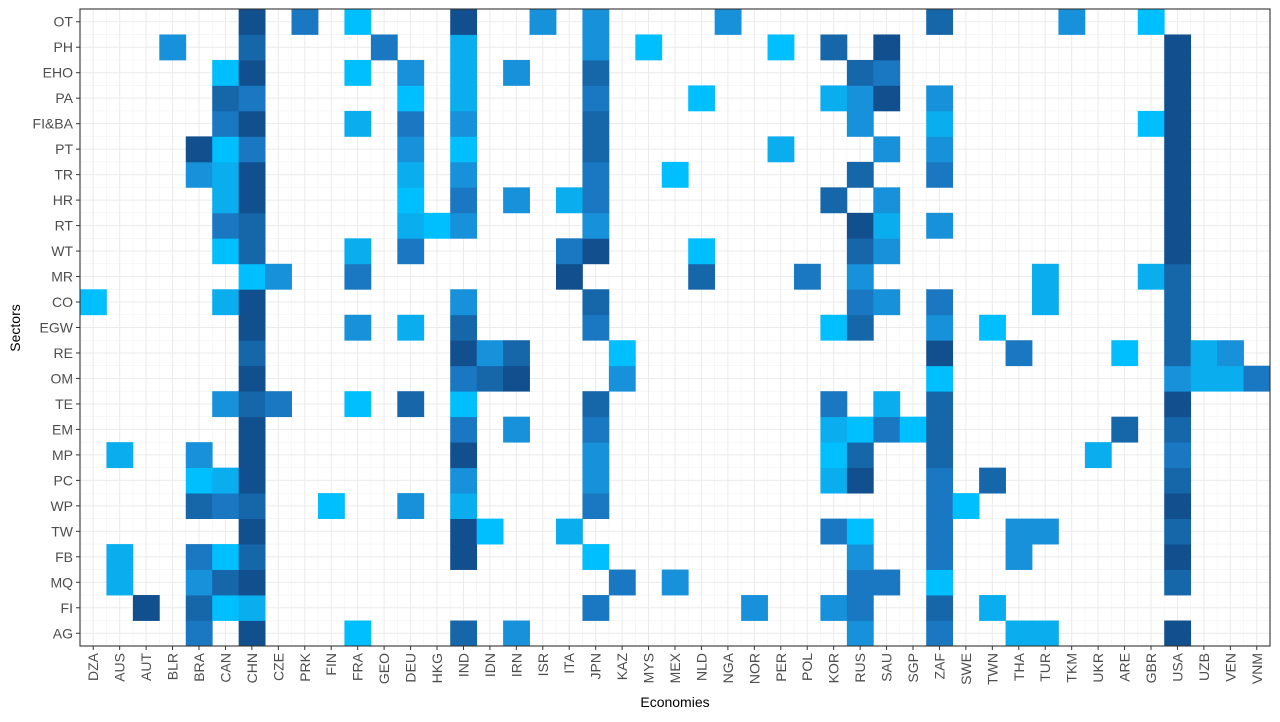 Image resolution: width=1280 pixels, height=722 pixels. Describe the element at coordinates (860, 276) in the screenshot. I see `cell-rus-mr` at that location.